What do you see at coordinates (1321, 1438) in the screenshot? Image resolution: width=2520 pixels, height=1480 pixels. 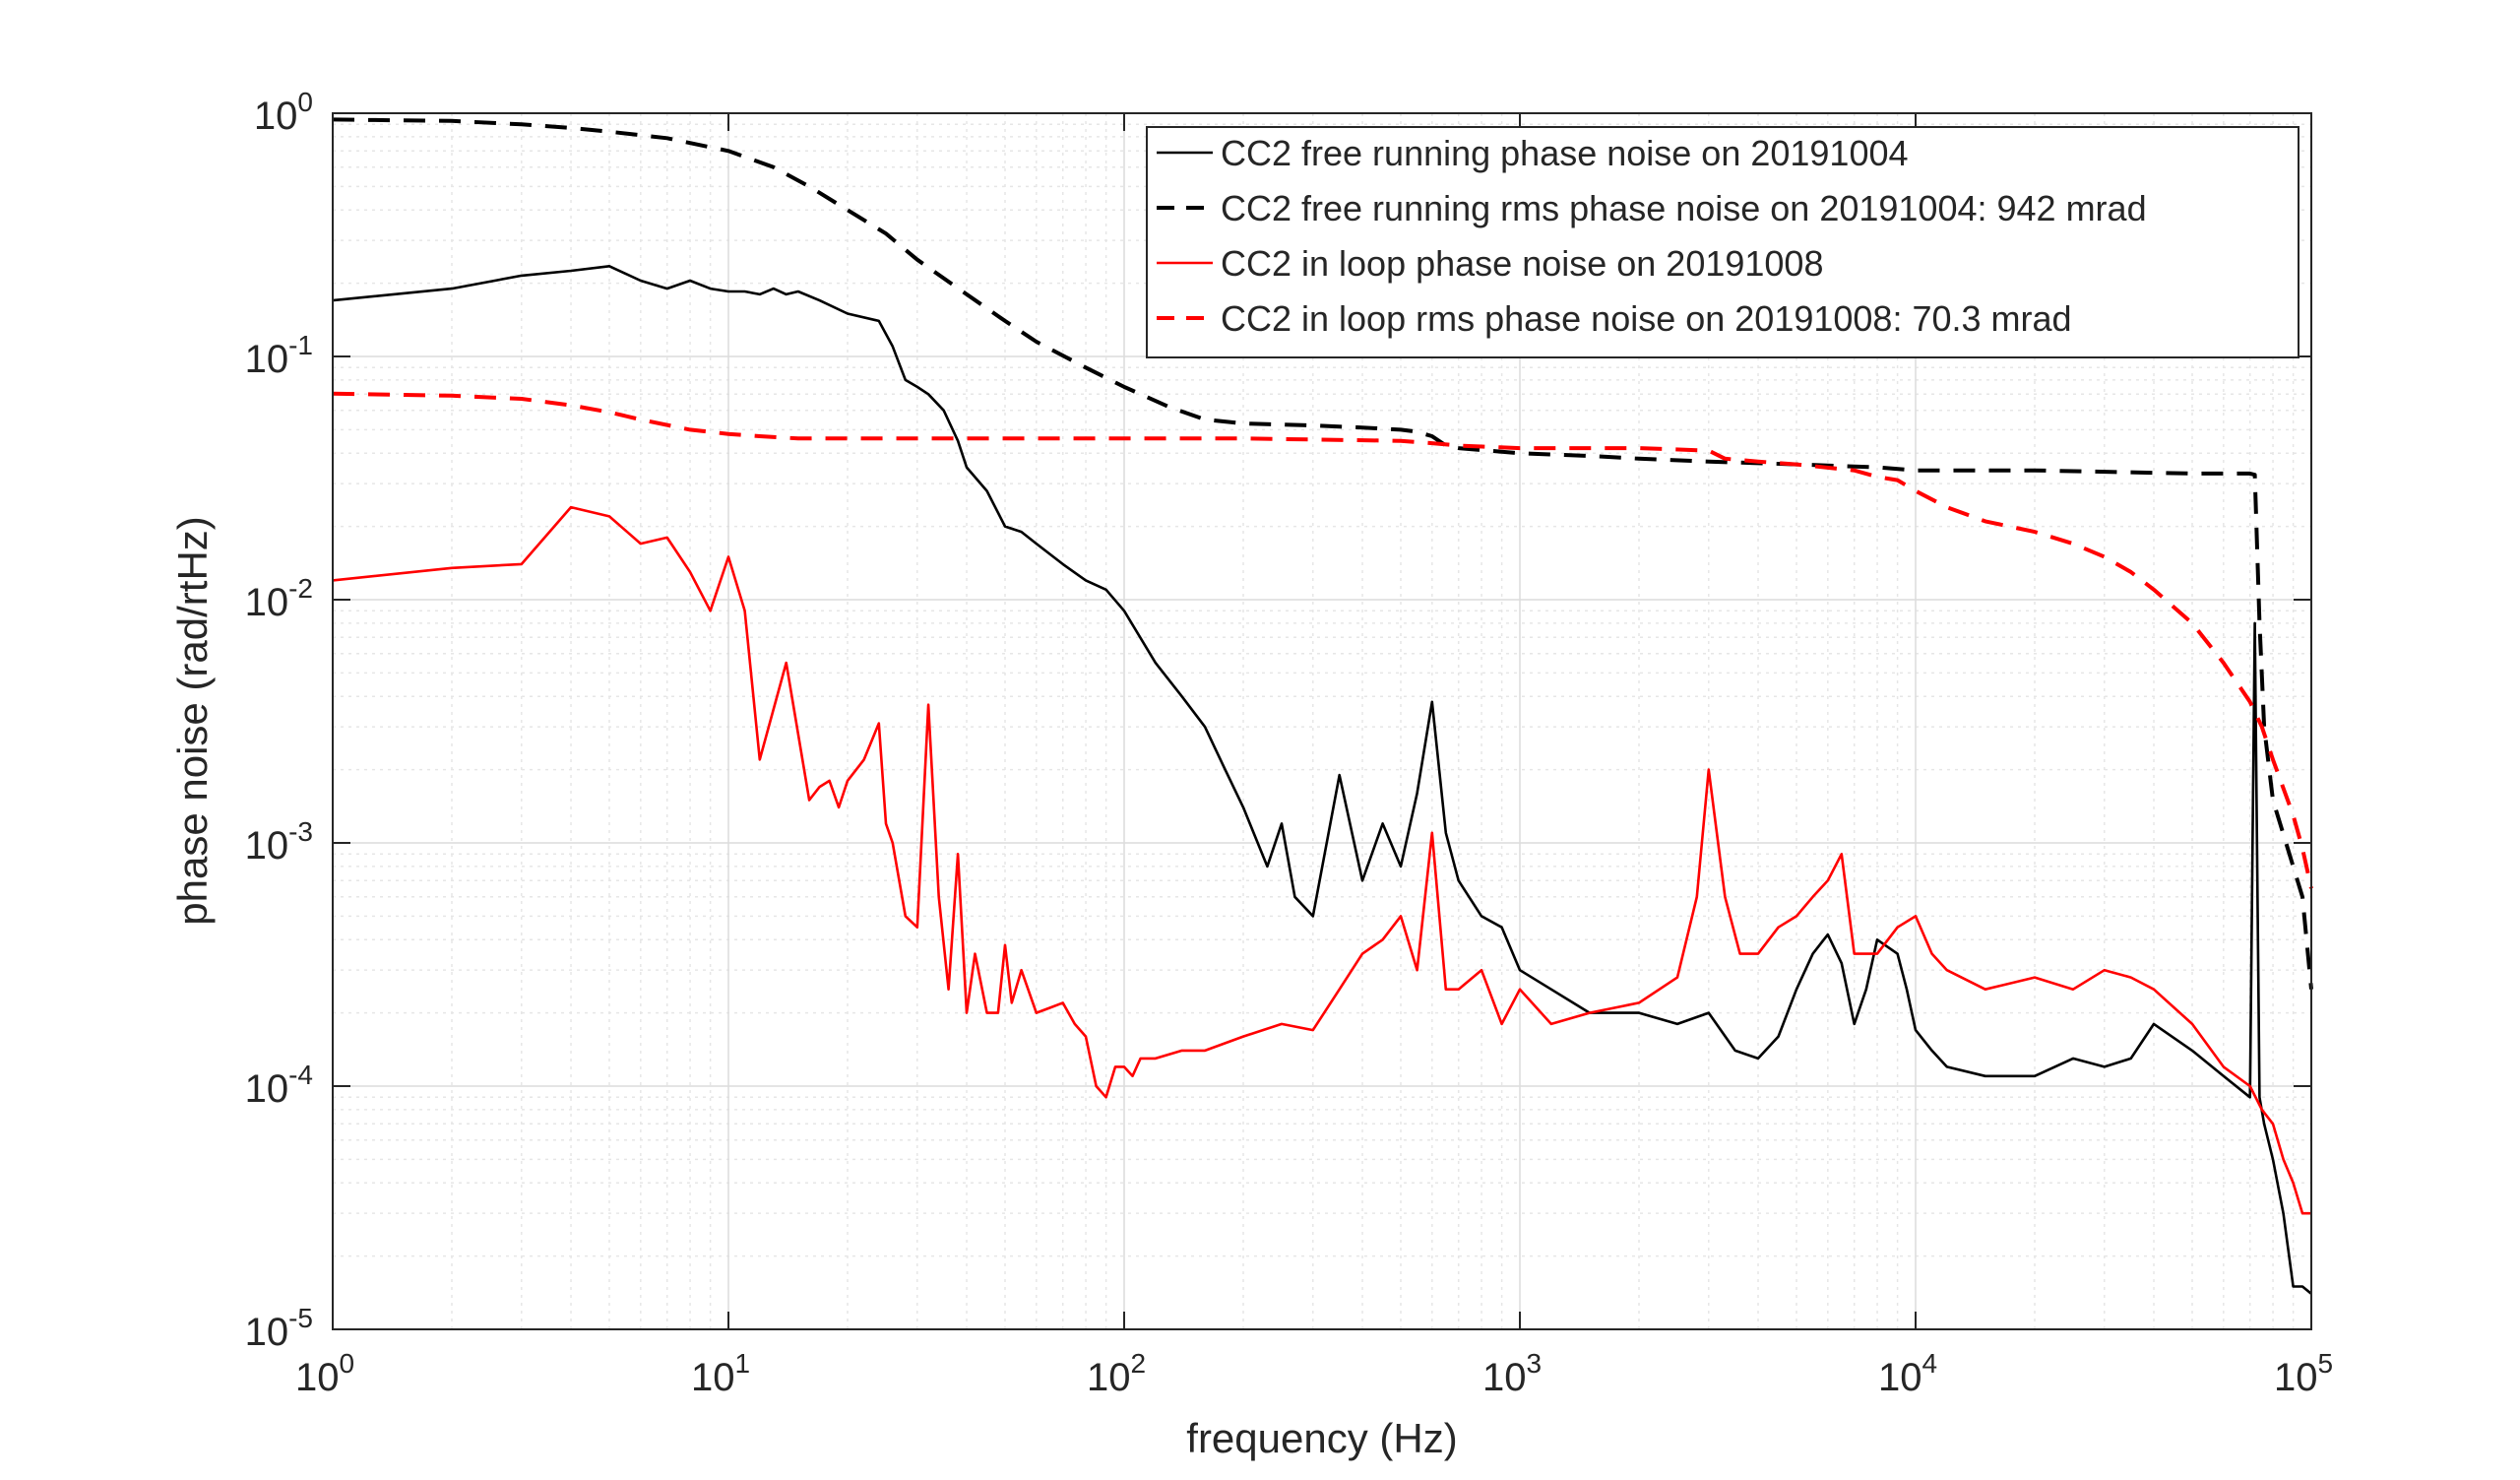 I see `x-axis-label: frequency (Hz)` at bounding box center [1321, 1438].